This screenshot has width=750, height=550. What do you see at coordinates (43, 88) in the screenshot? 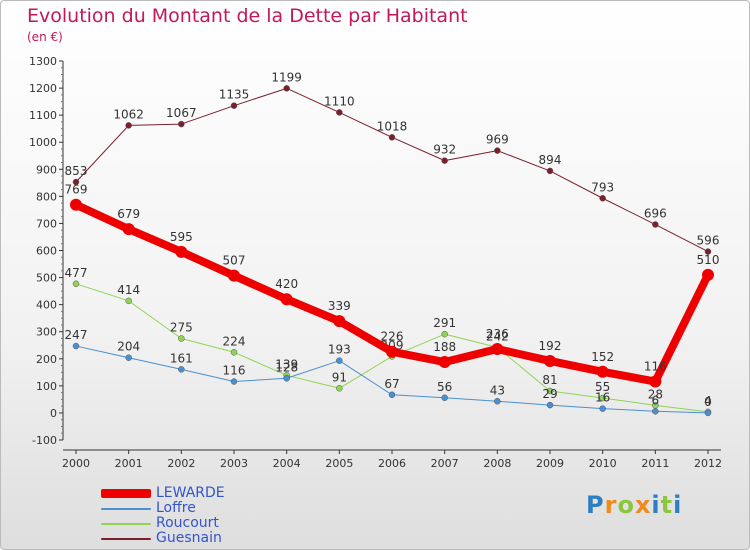
I see `y-tick-label: 1200` at bounding box center [43, 88].